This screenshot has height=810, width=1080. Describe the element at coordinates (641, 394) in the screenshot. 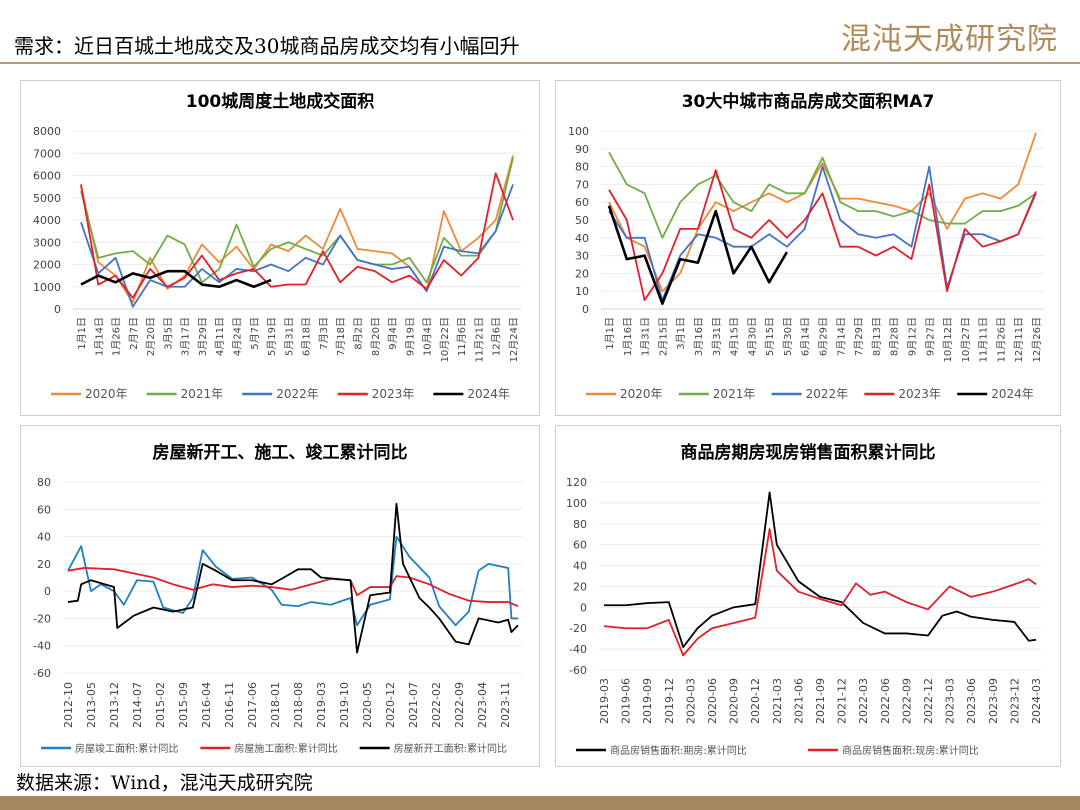

I see `legend-label: 2020年` at that location.